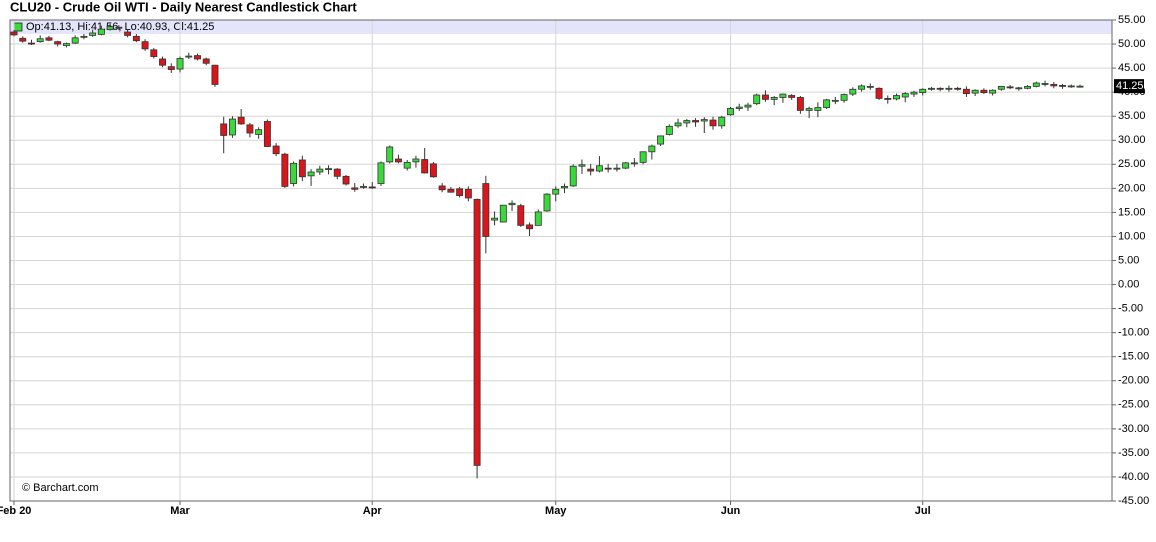  I want to click on y-tick-label: 0.00, so click(1128, 284).